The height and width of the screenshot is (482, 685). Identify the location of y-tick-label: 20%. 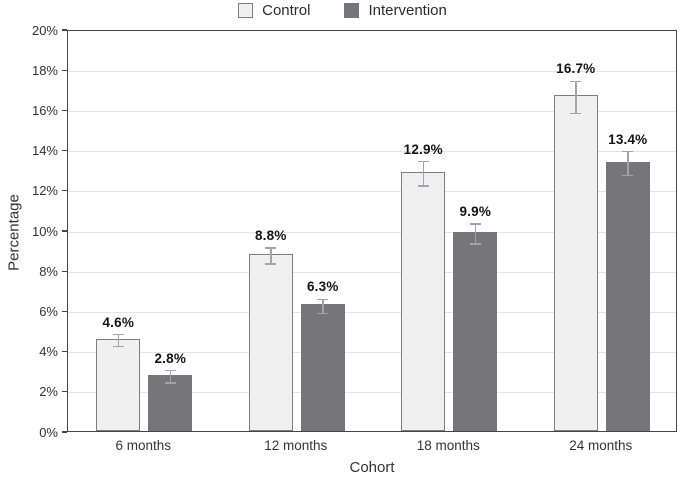
(44, 30).